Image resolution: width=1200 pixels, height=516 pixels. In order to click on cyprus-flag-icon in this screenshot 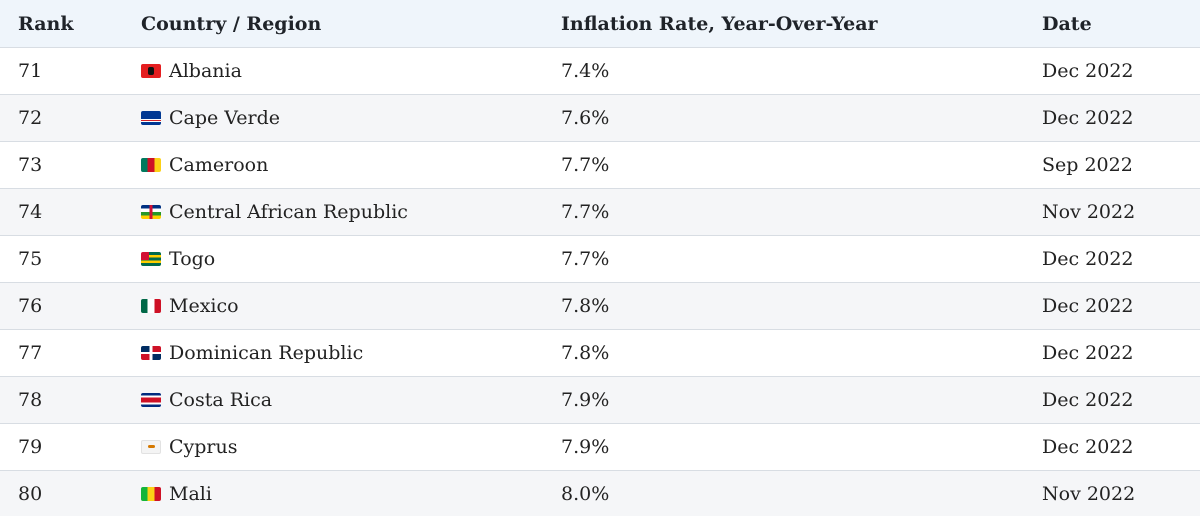, I will do `click(151, 447)`.